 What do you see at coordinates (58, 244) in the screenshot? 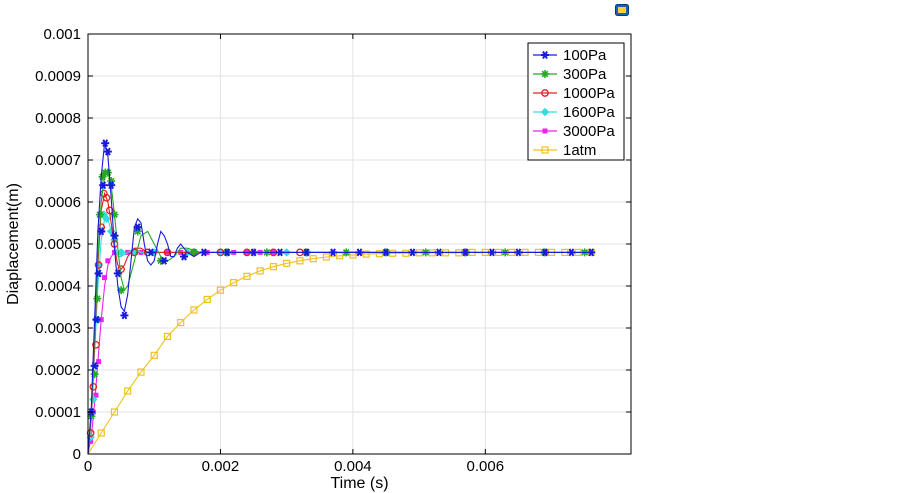
I see `y-tick-label: 0.0005` at bounding box center [58, 244].